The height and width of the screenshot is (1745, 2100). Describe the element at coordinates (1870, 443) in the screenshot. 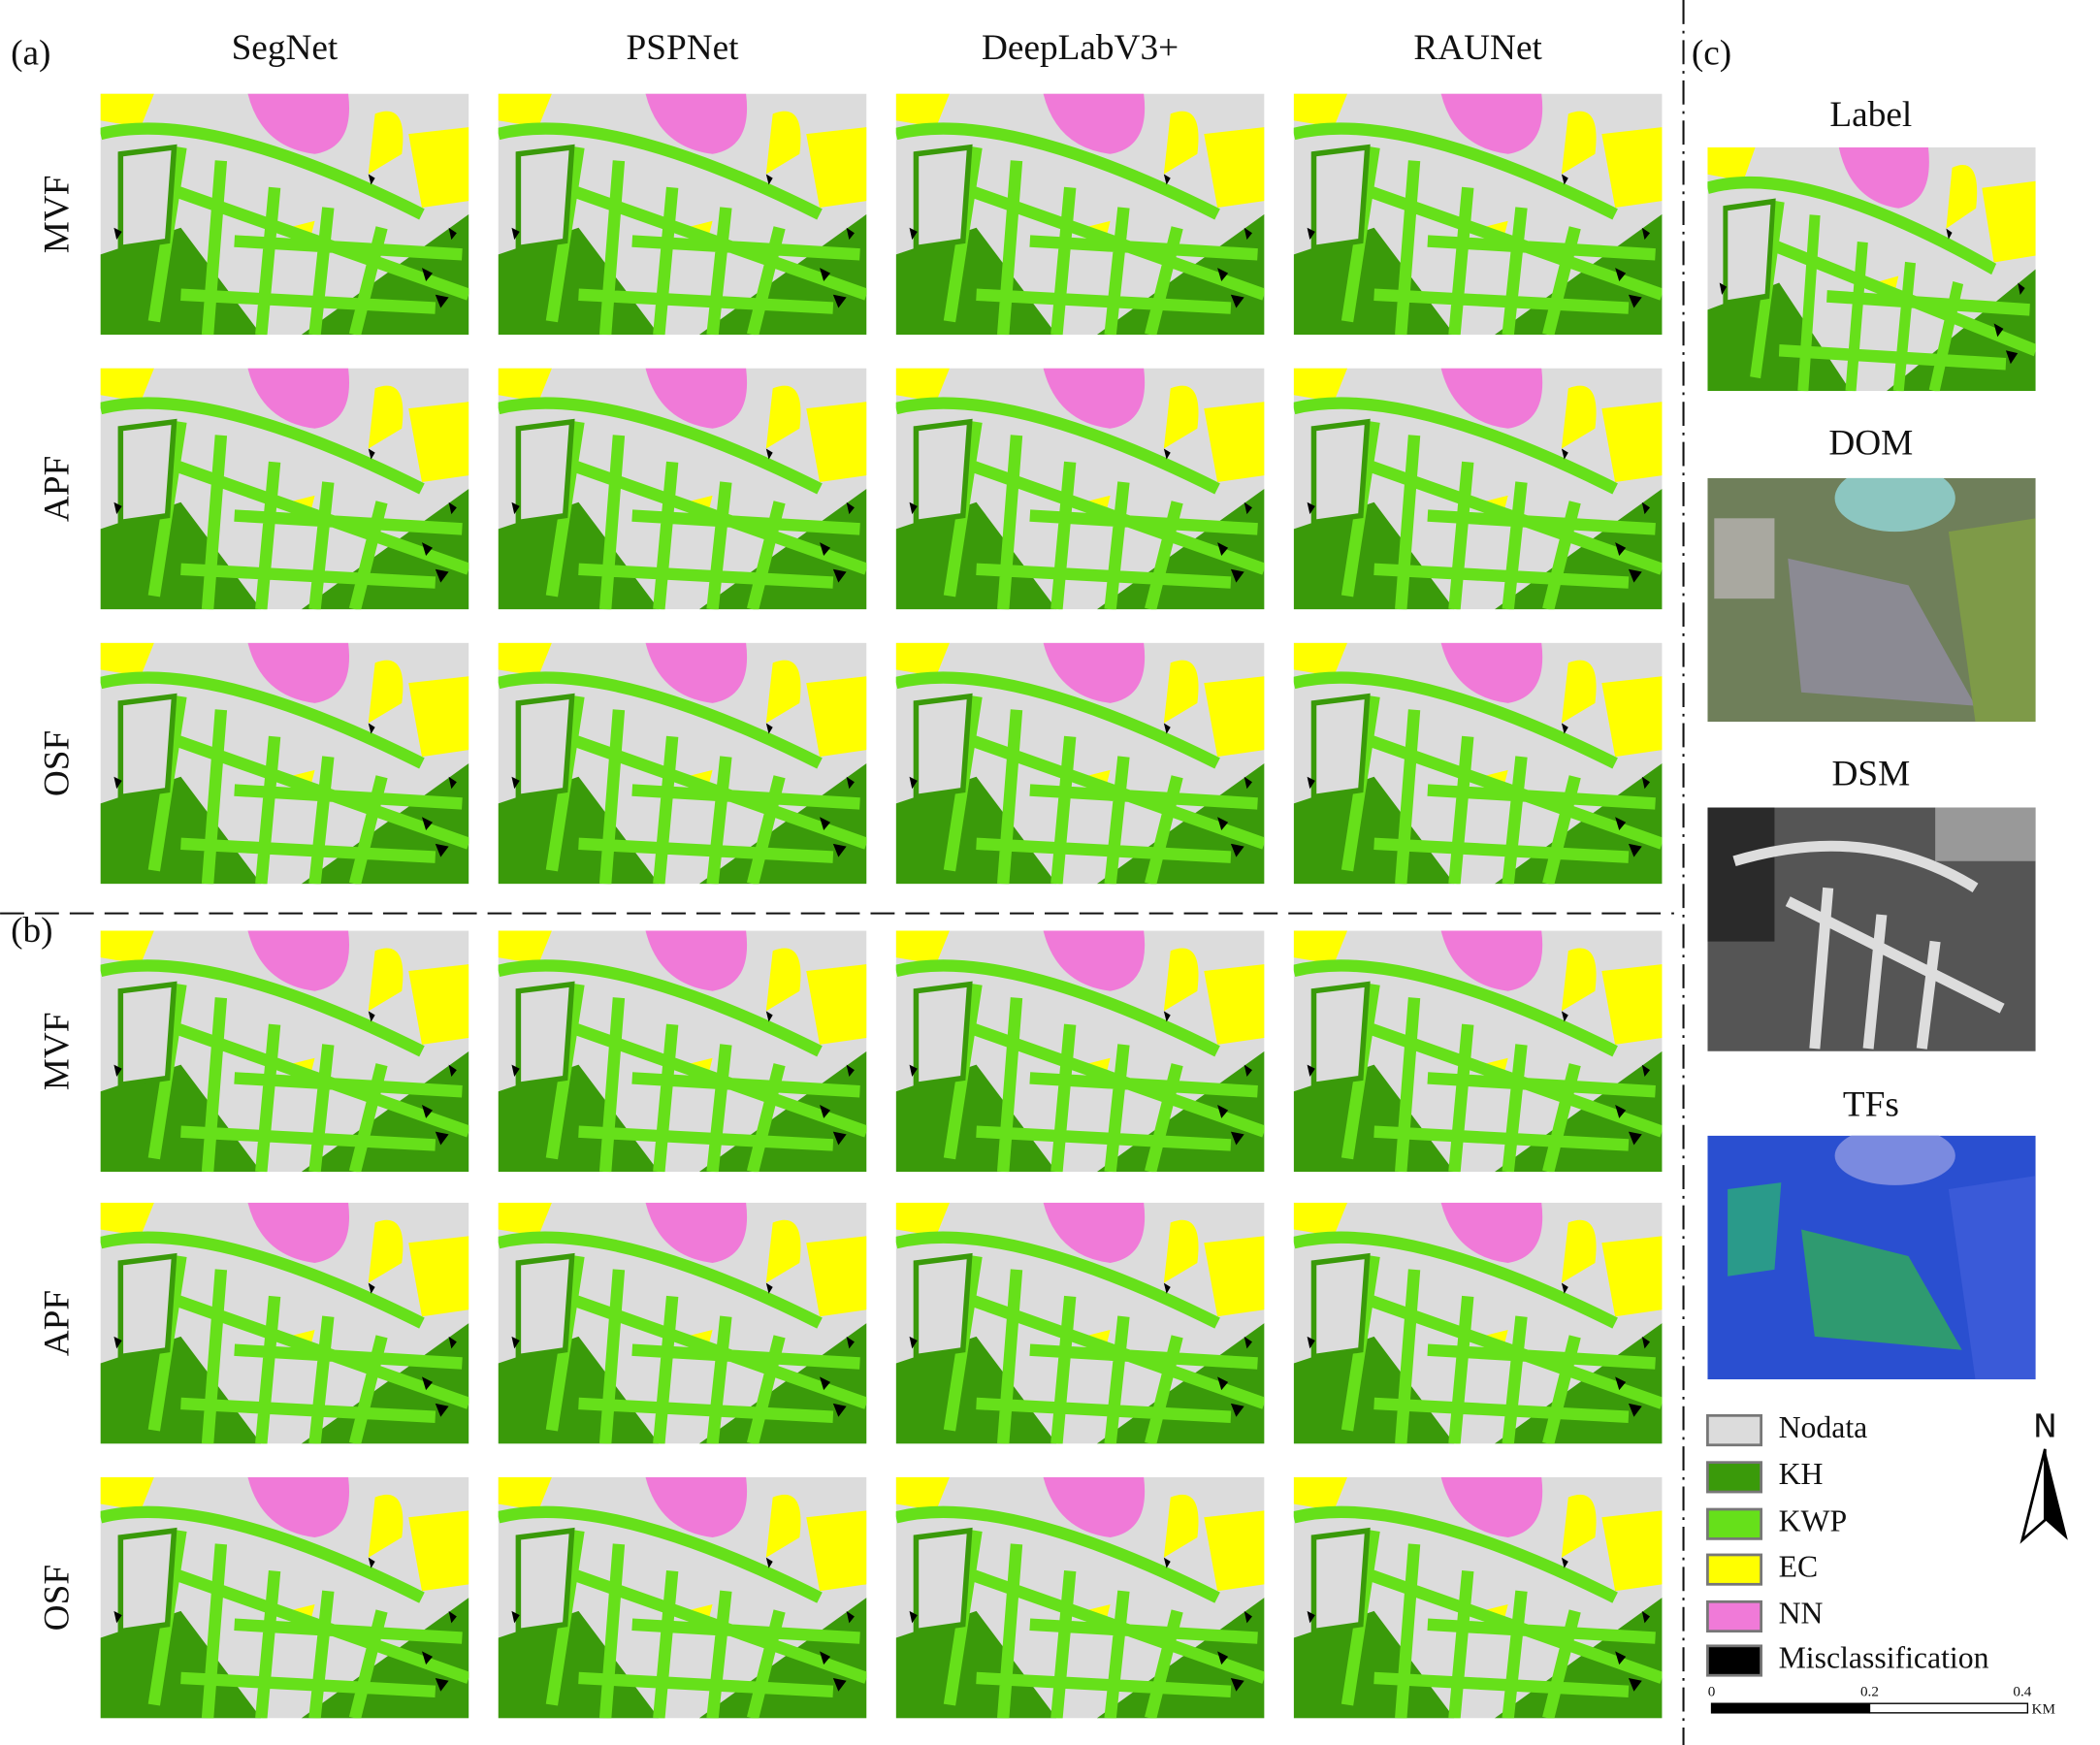

I see `reference-title: DOM` at that location.